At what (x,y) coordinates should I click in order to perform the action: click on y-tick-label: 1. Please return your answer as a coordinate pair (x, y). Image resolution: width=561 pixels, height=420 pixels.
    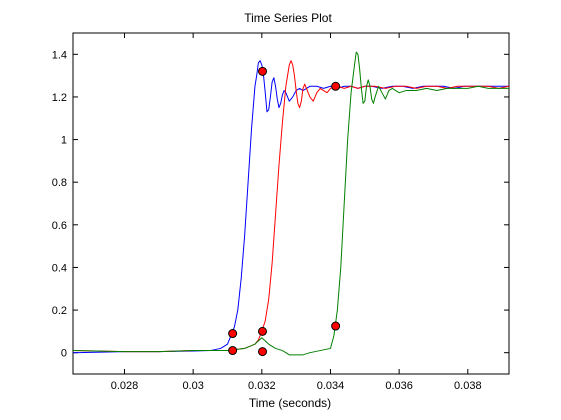
    Looking at the image, I should click on (64, 141).